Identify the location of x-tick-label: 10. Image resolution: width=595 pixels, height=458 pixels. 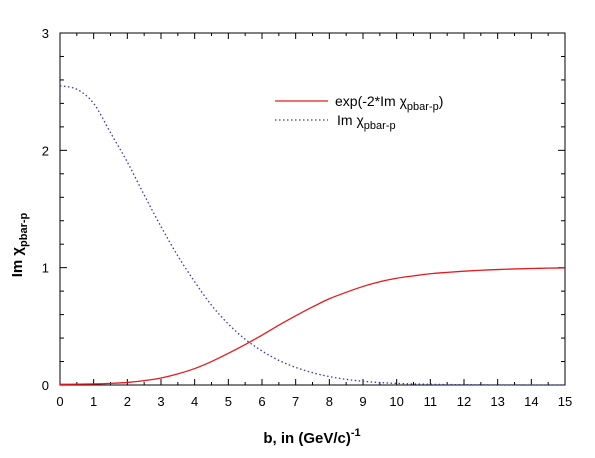
(396, 401).